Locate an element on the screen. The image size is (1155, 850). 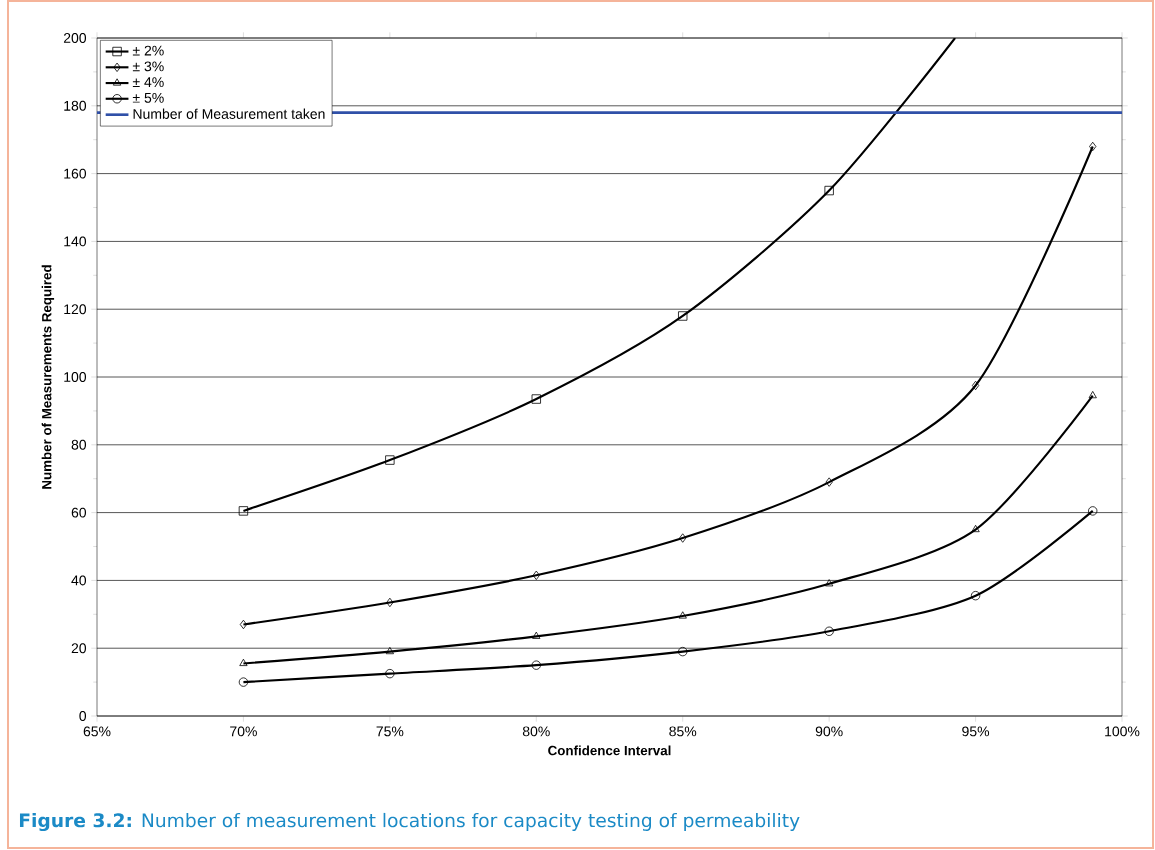
x-tick-label: 70% is located at coordinates (243, 731).